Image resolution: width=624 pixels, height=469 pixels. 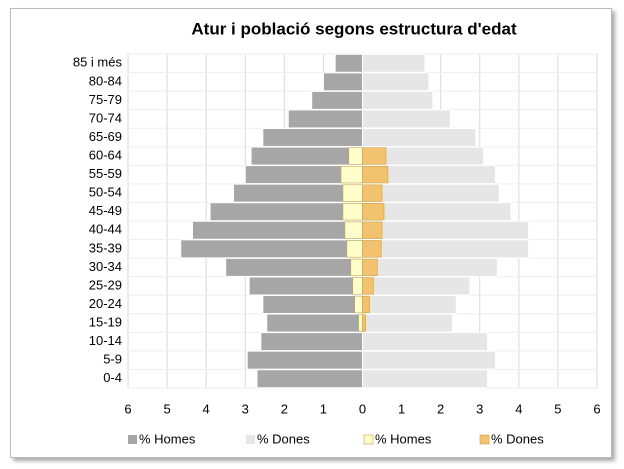 I want to click on y-tick-label: 85 i més, so click(x=98, y=62).